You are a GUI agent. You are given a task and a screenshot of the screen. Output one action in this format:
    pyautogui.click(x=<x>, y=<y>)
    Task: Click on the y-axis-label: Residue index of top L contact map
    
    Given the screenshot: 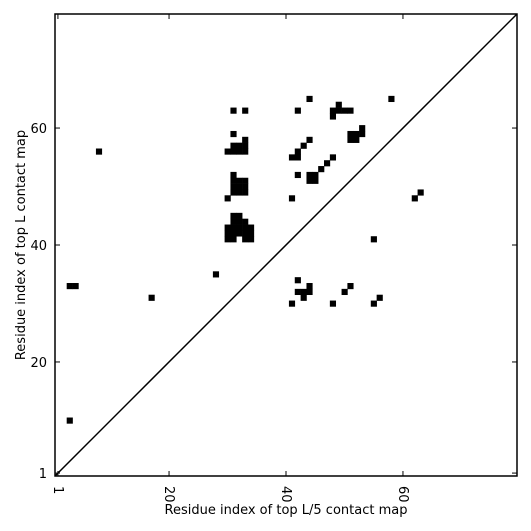 What is the action you would take?
    pyautogui.click(x=21, y=245)
    